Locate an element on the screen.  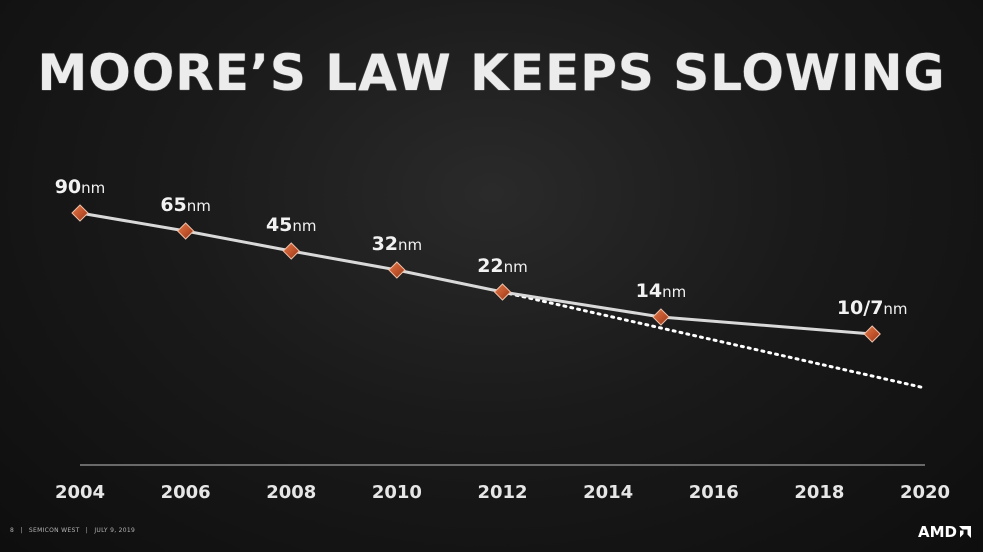
x-tick-label: 2016 is located at coordinates (714, 492).